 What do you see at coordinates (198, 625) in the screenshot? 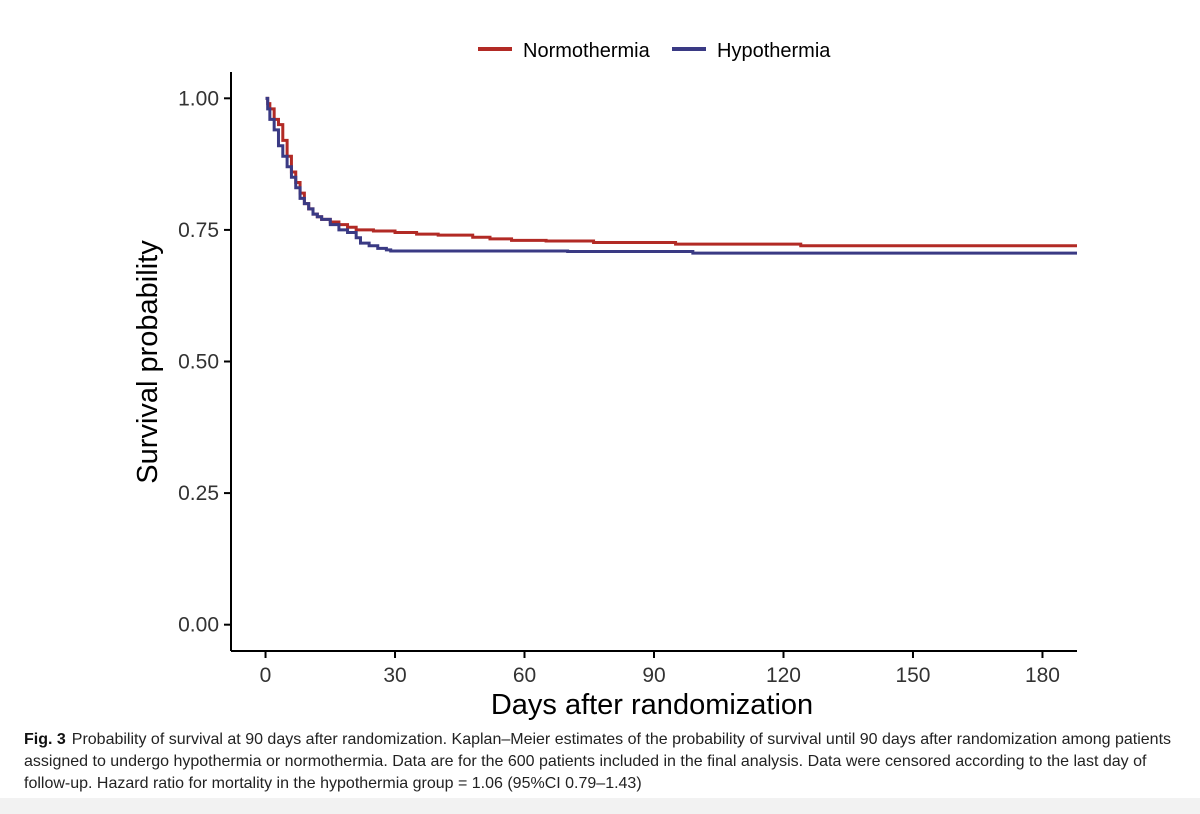
I see `y-tick-label: 0.00` at bounding box center [198, 625].